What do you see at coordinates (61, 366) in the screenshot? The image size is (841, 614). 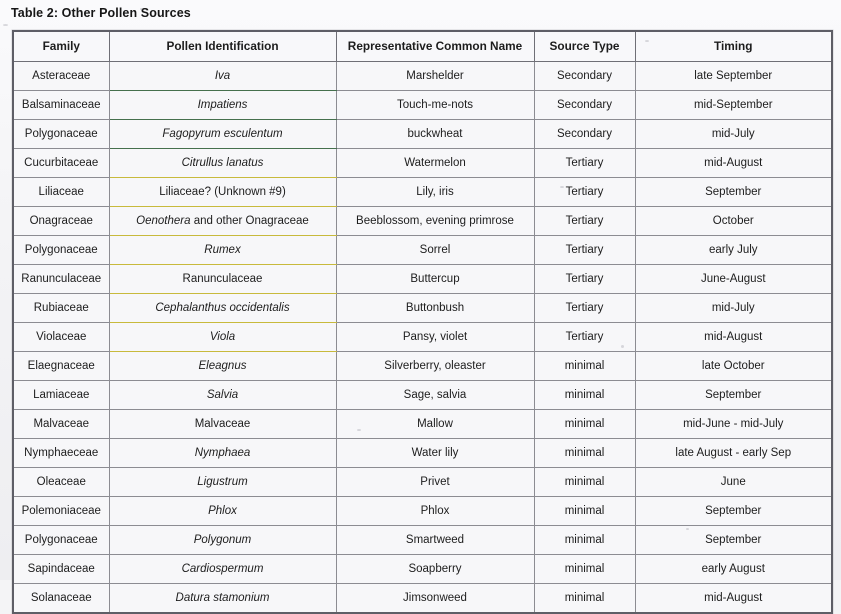 I see `cell-family: Elaegnaceae` at bounding box center [61, 366].